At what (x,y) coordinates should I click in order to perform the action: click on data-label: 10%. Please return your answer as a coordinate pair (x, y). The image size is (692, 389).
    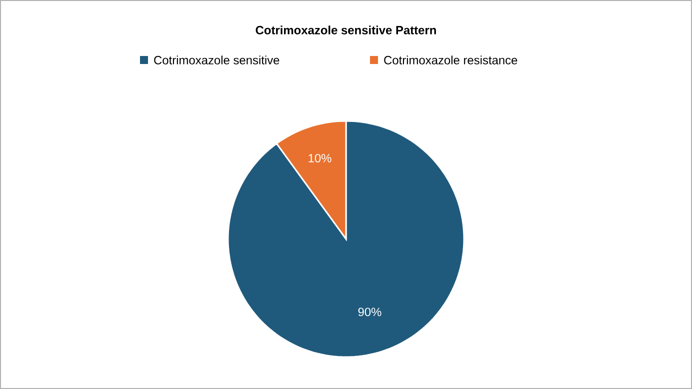
    Looking at the image, I should click on (320, 158).